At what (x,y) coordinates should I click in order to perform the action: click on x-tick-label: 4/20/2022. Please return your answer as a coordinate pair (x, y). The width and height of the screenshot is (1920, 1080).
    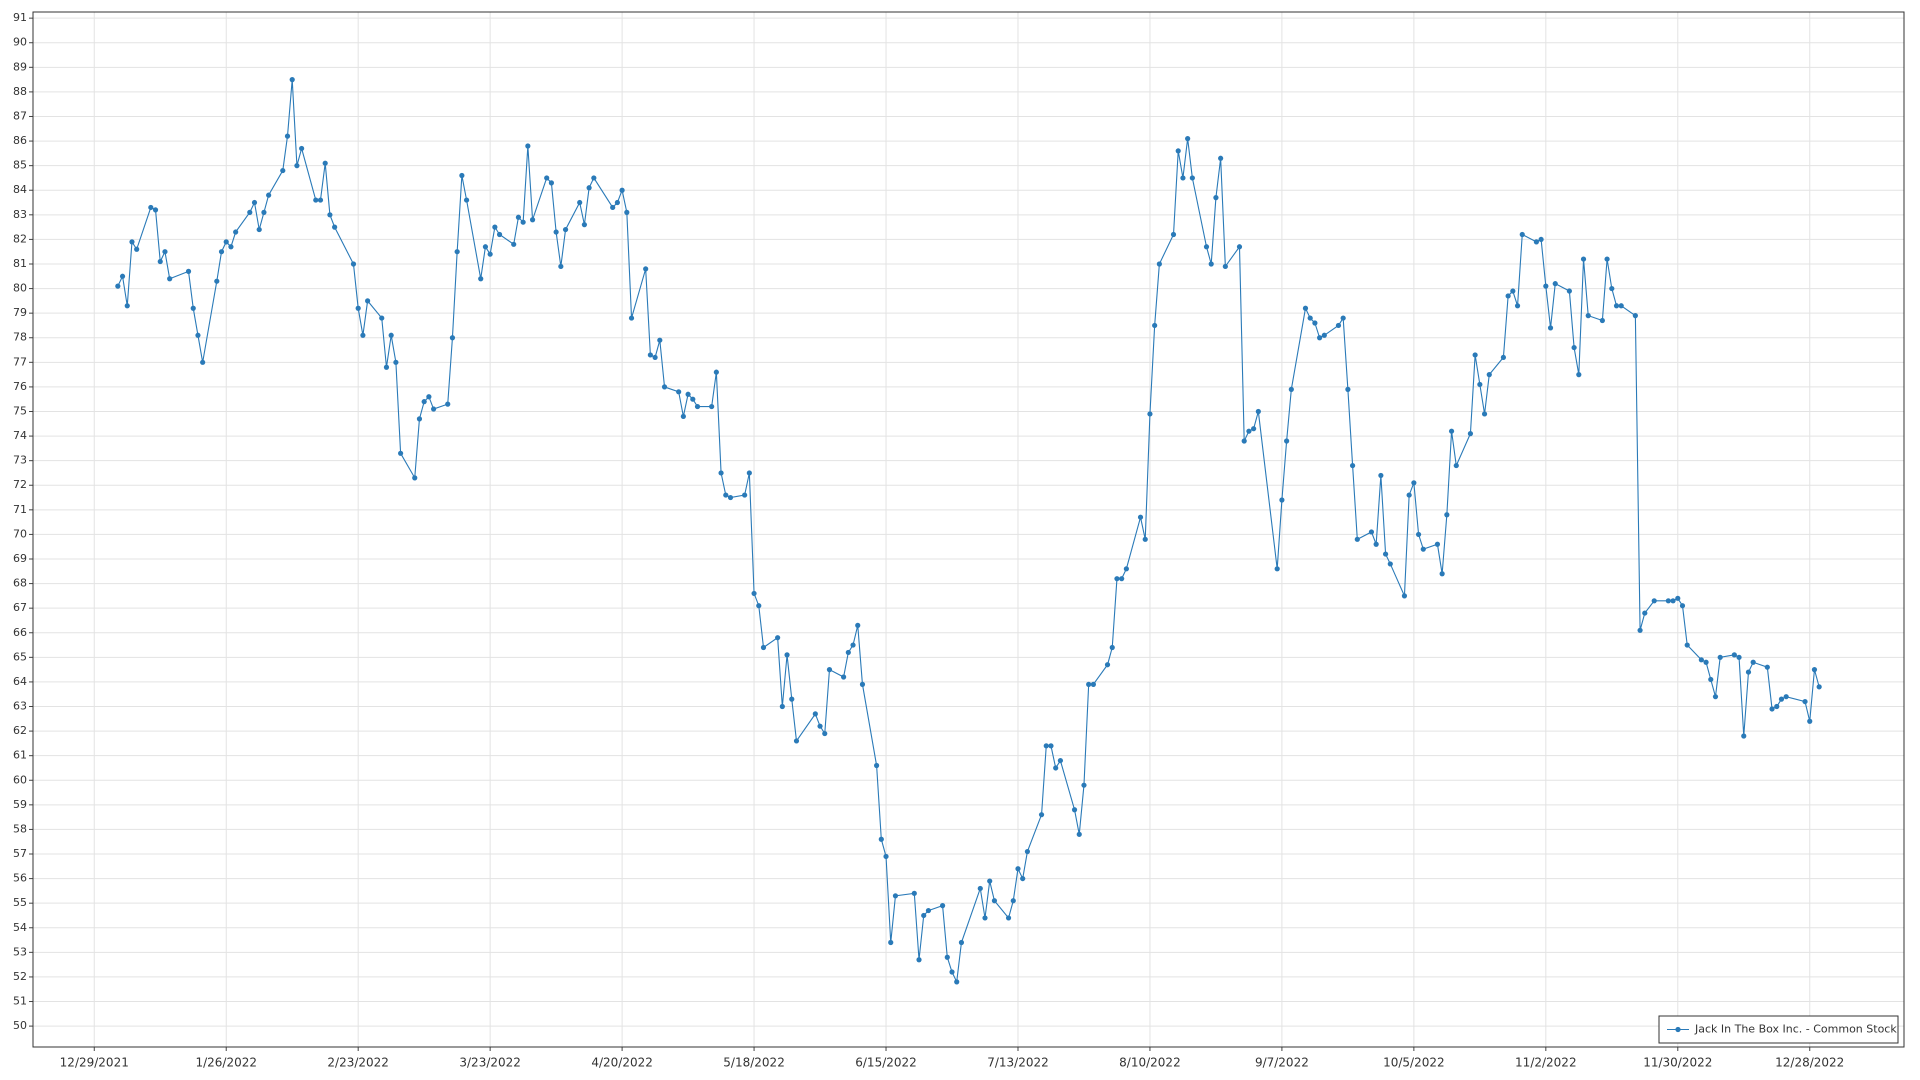
    Looking at the image, I should click on (622, 1063).